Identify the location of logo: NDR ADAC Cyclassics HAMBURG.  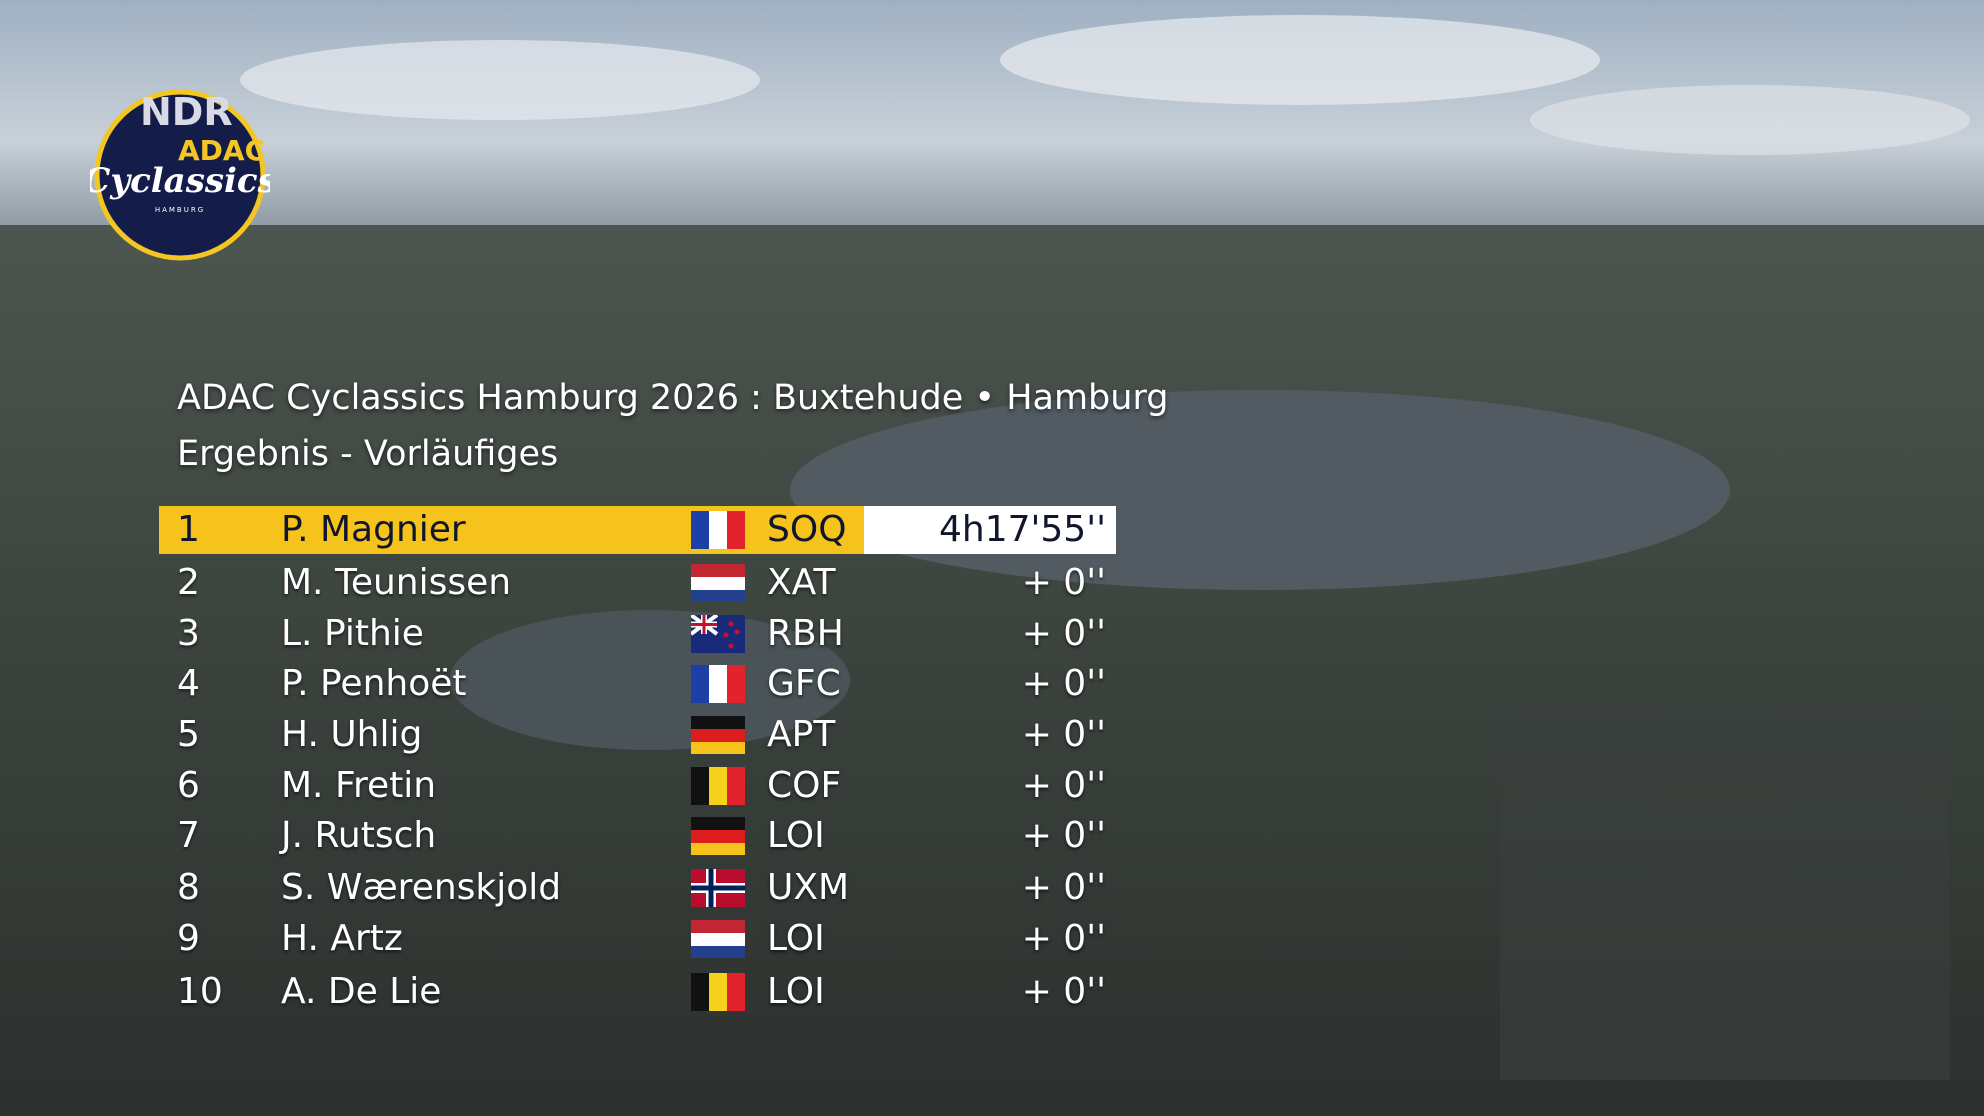
(180, 175).